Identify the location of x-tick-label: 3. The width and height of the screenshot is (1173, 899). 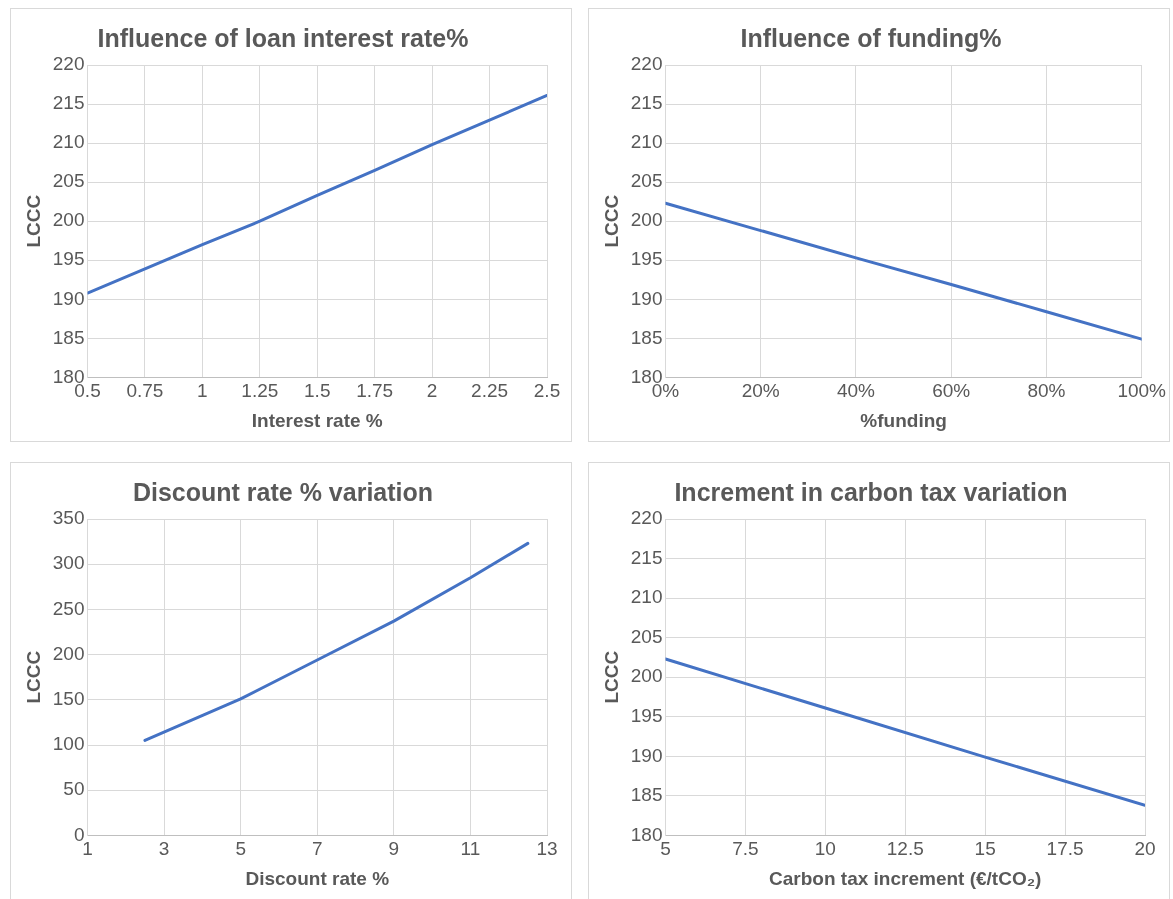
(164, 849).